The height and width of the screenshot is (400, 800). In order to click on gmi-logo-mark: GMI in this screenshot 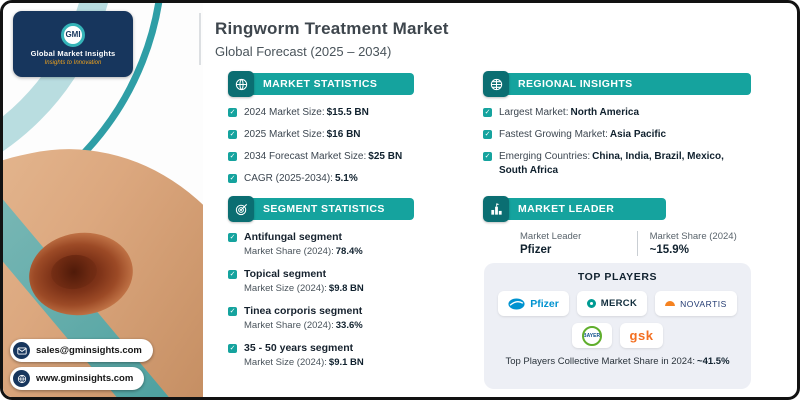, I will do `click(73, 34)`.